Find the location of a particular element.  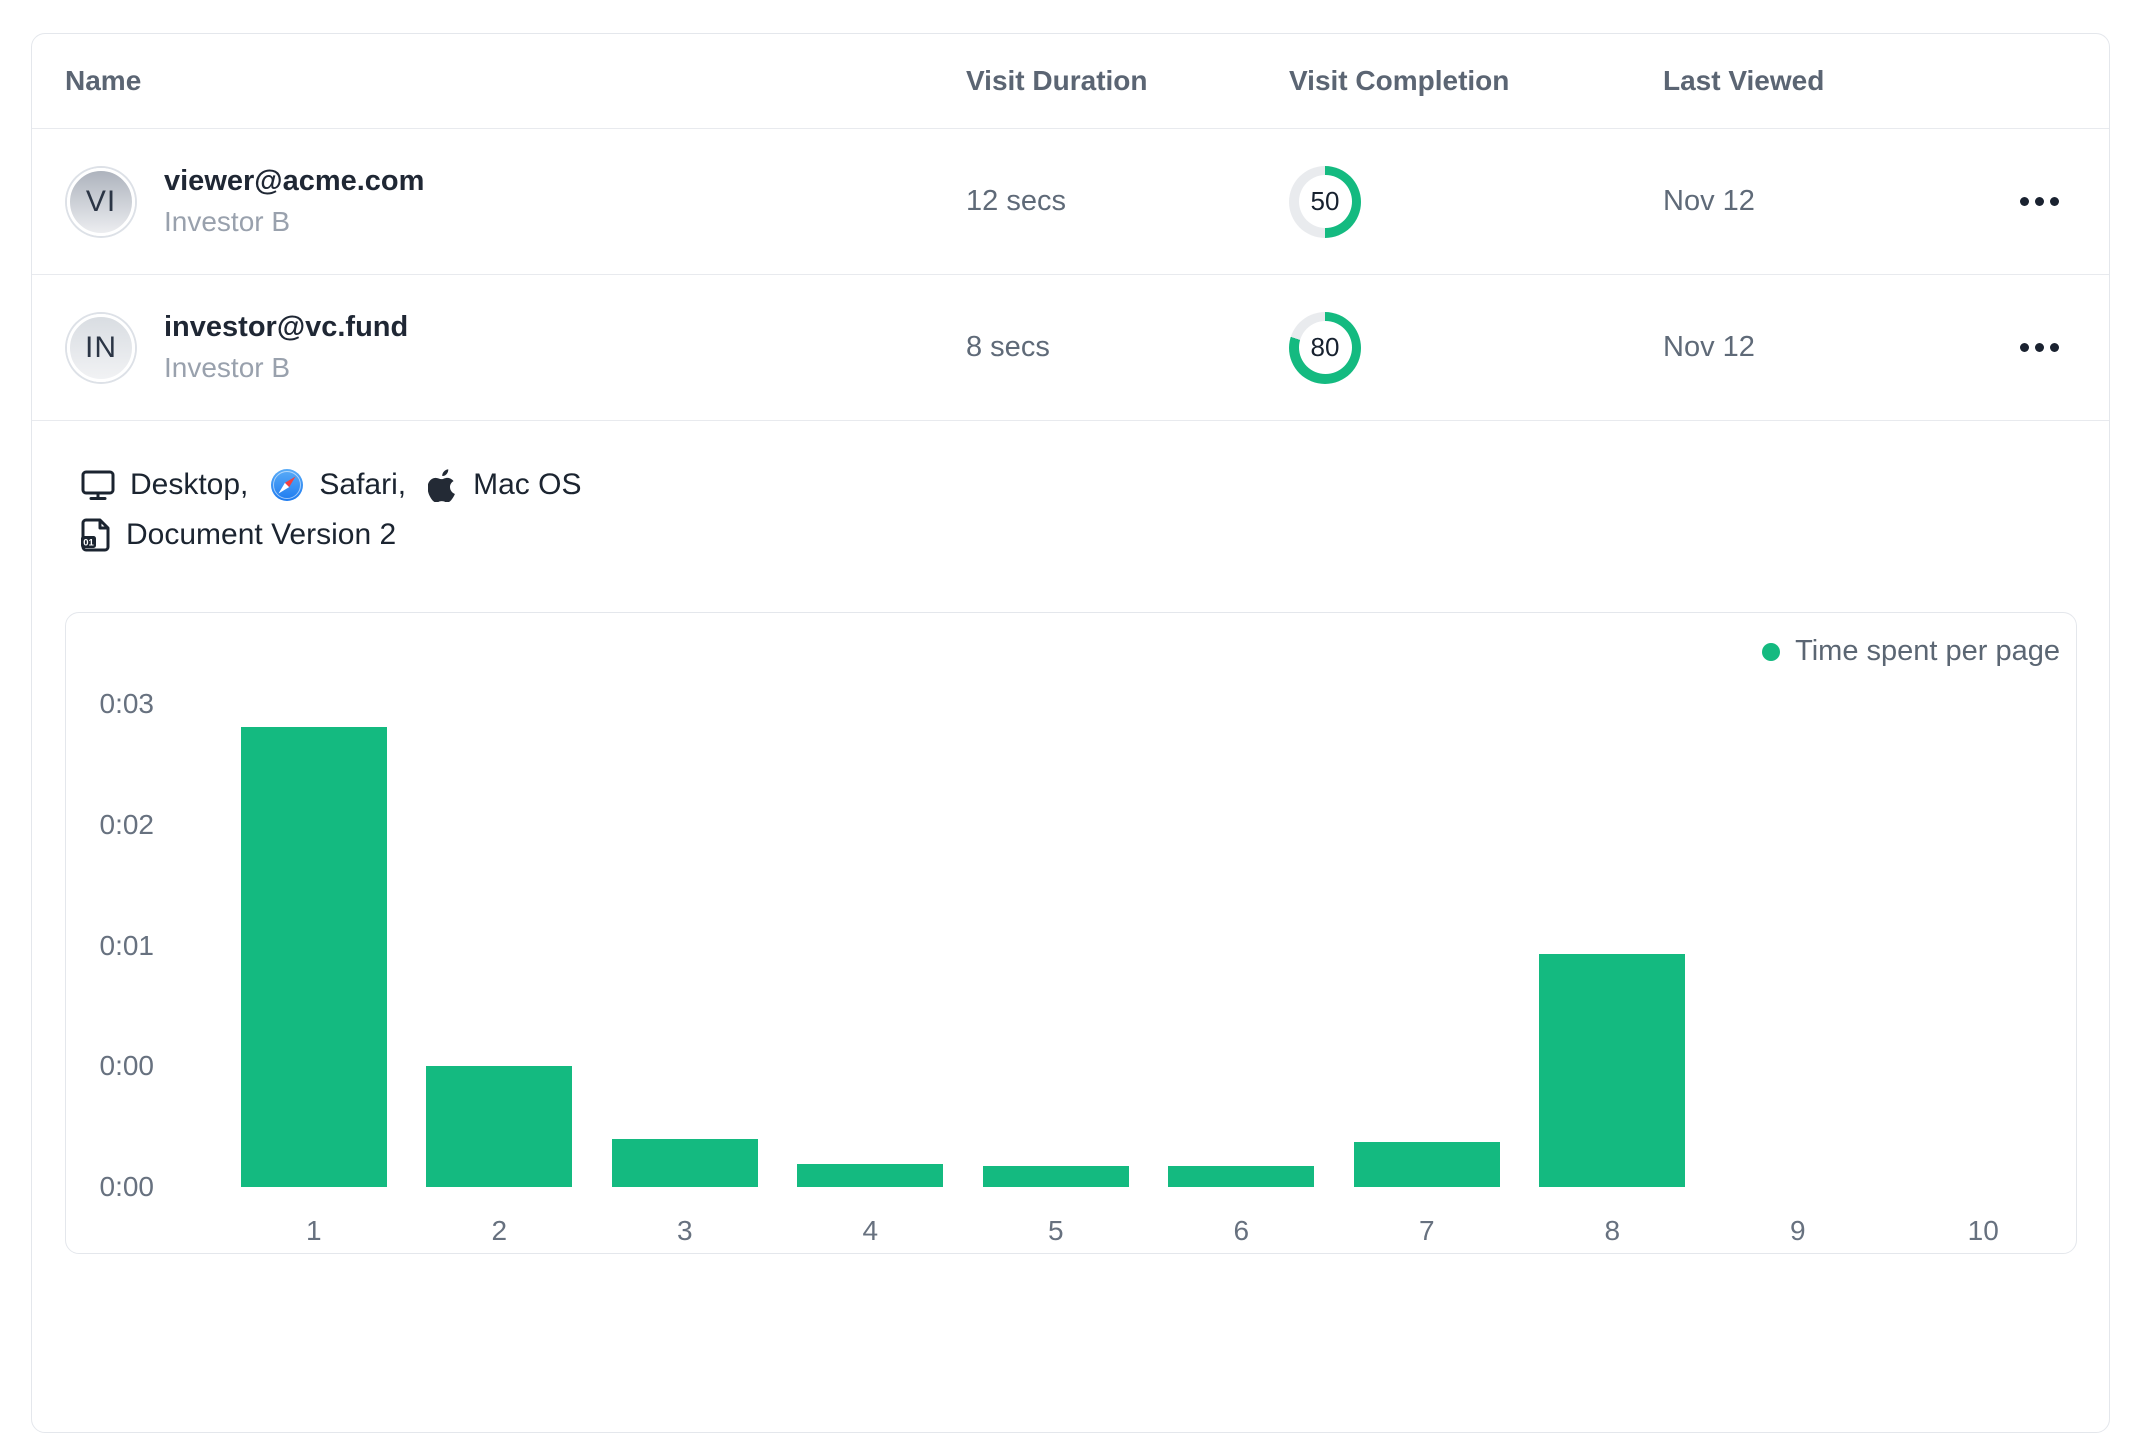

legend-dot-icon is located at coordinates (1771, 651).